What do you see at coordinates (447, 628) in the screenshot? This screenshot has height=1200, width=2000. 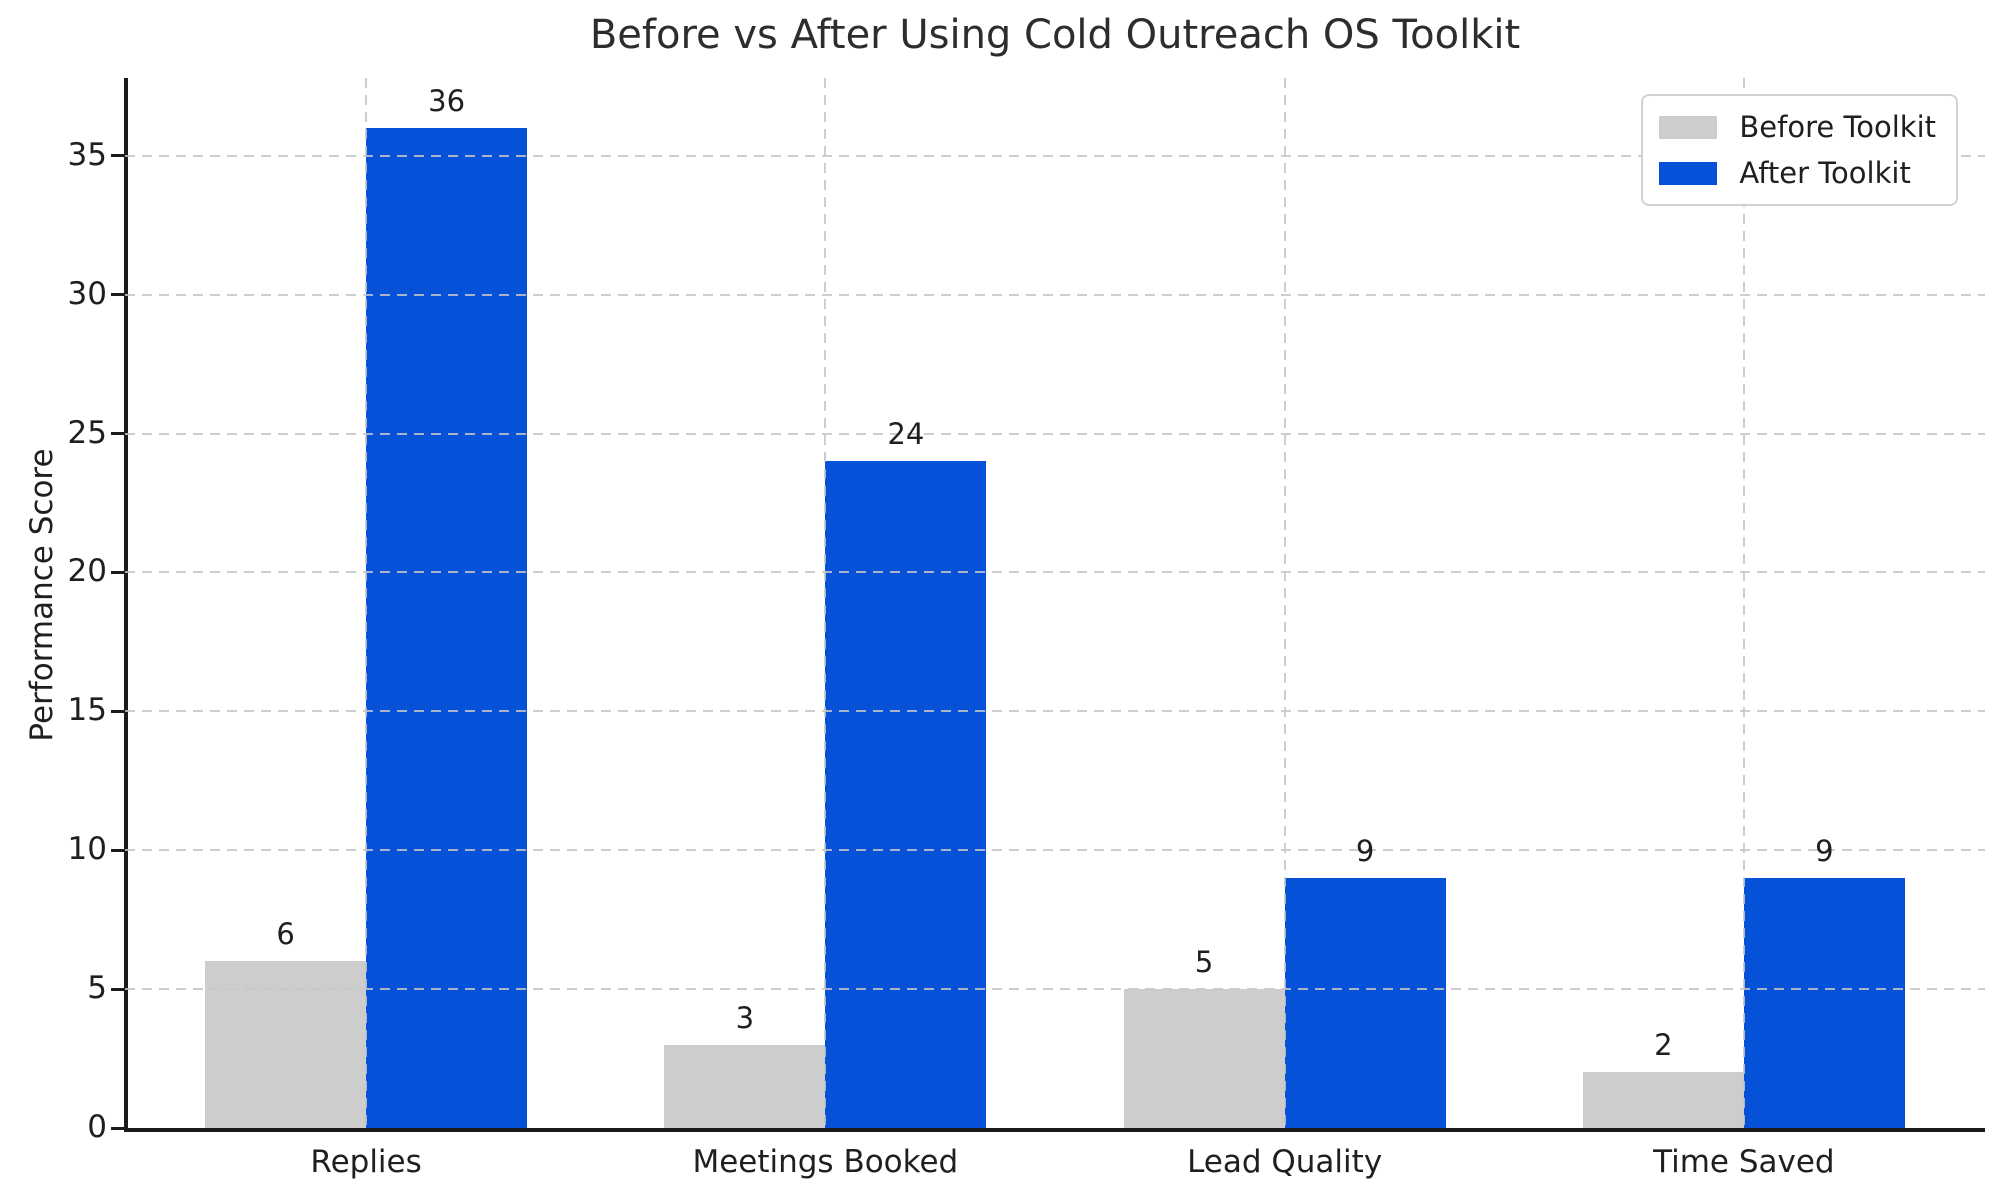 I see `bar-after-toolkit-replies` at bounding box center [447, 628].